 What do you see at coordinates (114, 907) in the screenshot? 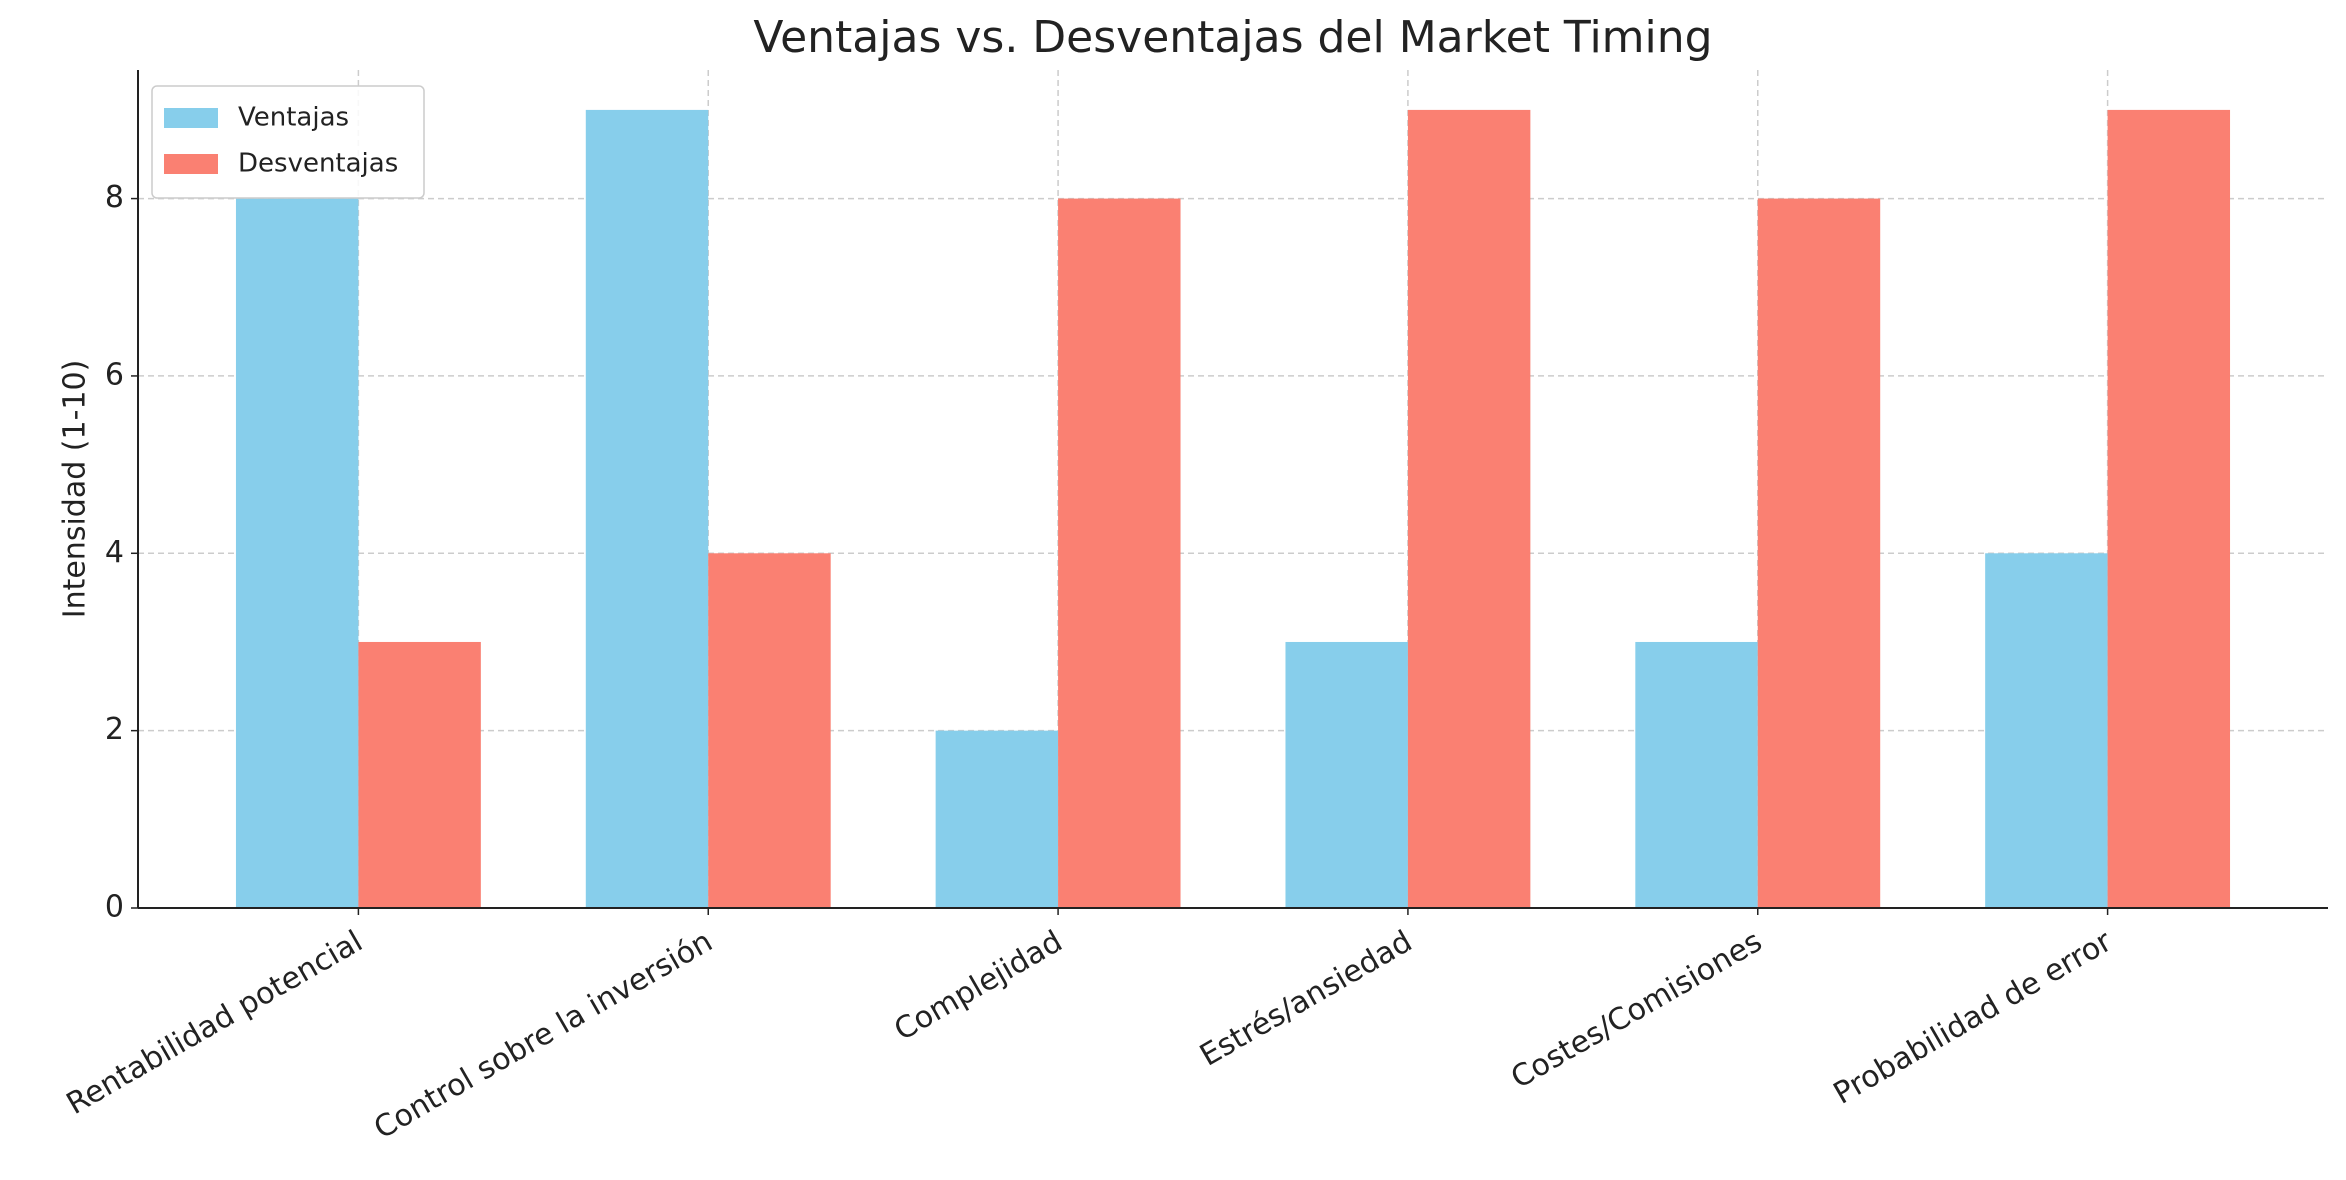
I see `y-tick-label: 0` at bounding box center [114, 907].